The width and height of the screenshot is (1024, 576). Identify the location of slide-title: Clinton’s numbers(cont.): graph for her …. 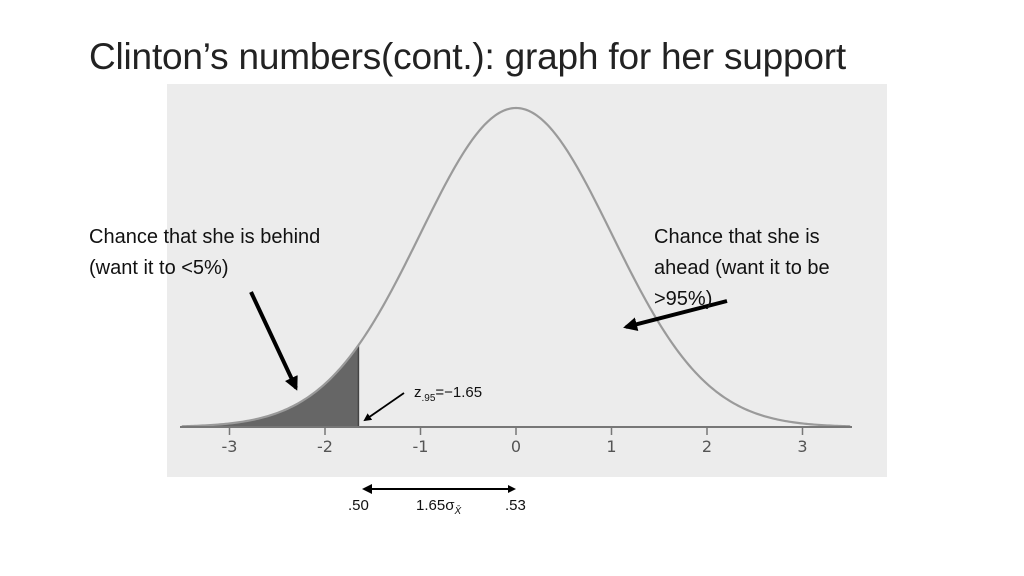
(468, 56).